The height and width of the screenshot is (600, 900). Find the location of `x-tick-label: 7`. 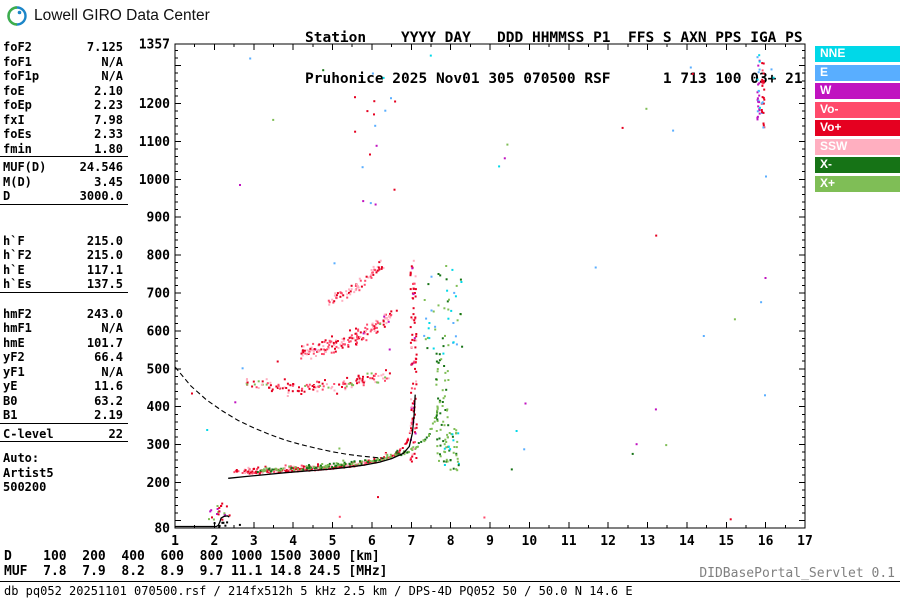

x-tick-label: 7 is located at coordinates (411, 541).